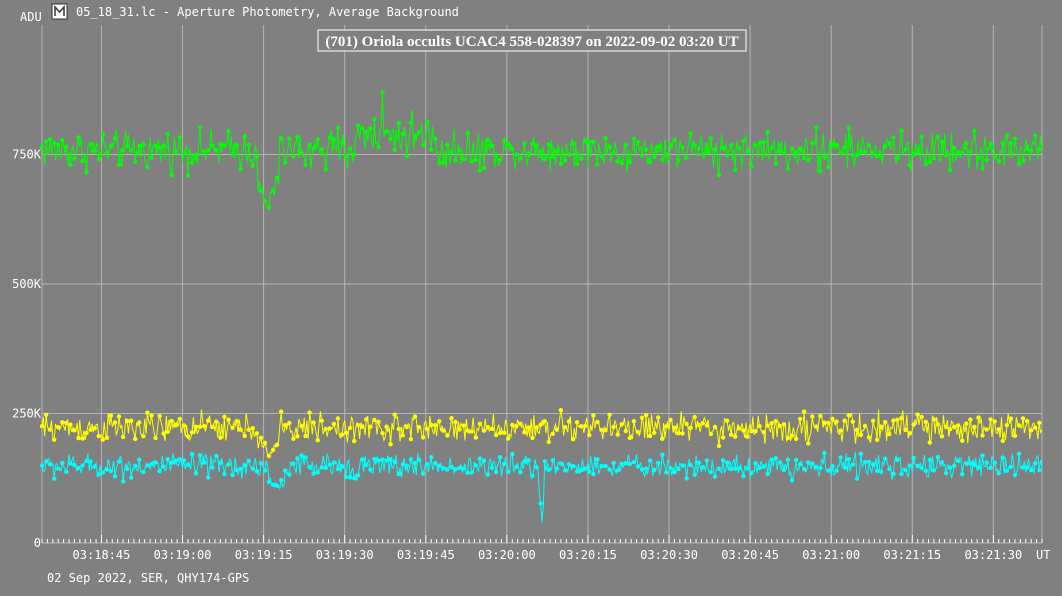  Describe the element at coordinates (507, 555) in the screenshot. I see `x-tick-label: 03:20:00` at that location.